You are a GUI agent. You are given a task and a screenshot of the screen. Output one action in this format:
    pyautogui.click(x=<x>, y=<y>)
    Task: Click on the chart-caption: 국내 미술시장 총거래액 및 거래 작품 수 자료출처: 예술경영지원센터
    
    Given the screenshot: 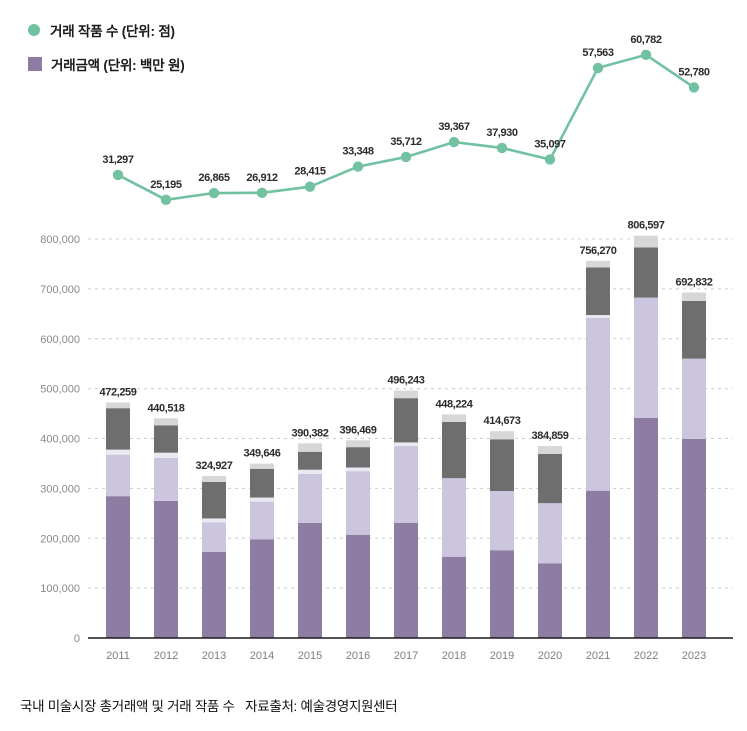 What is the action you would take?
    pyautogui.click(x=209, y=705)
    